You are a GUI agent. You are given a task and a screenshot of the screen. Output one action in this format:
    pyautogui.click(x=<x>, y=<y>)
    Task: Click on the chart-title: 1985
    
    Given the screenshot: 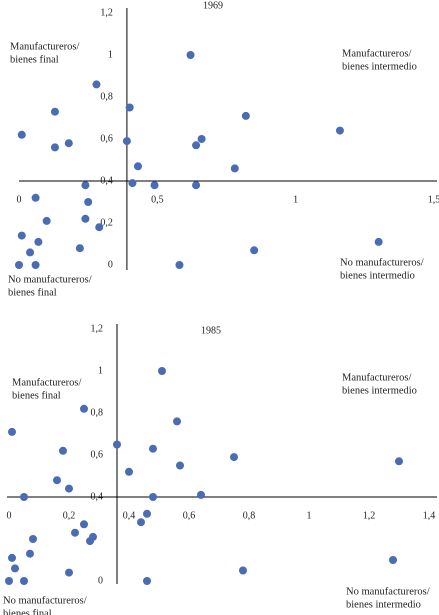 What is the action you would take?
    pyautogui.click(x=211, y=330)
    